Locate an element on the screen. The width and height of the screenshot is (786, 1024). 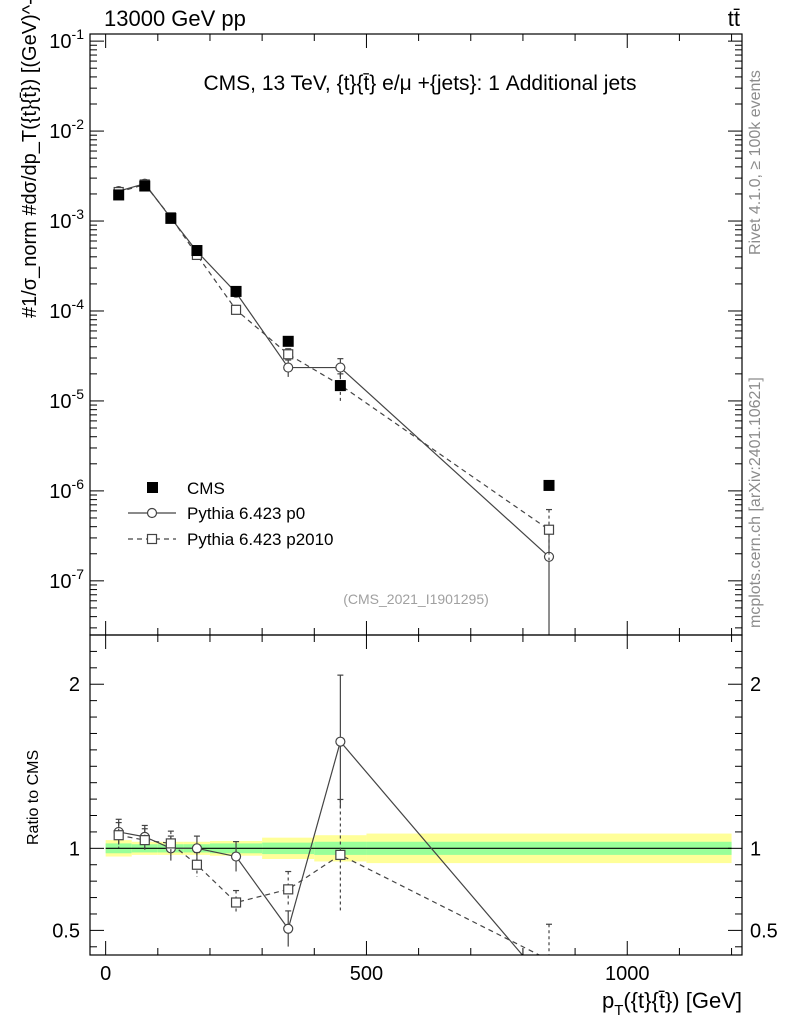
y-tick-label-2: 10⁻⁵ is located at coordinates (66, 399).